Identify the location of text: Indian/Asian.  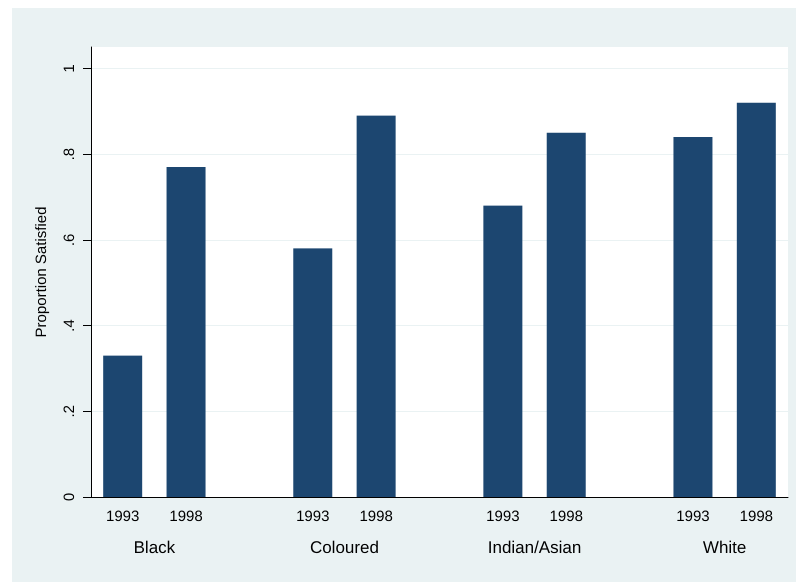
(535, 547).